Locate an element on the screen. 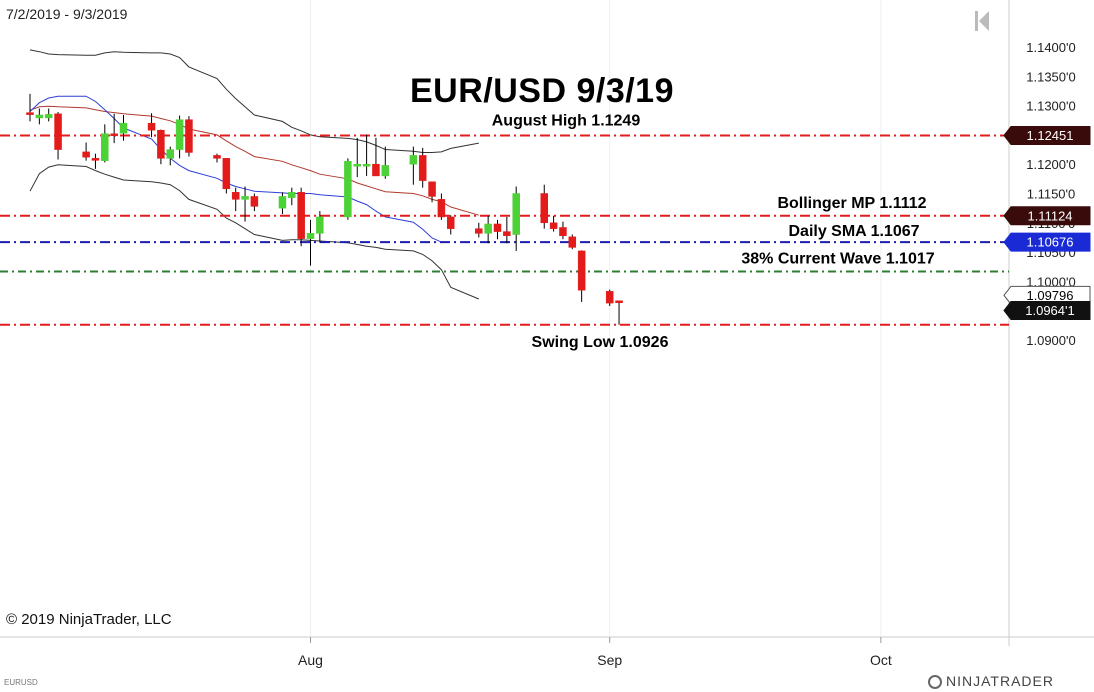  logo-text: NINJATRADER is located at coordinates (1000, 681).